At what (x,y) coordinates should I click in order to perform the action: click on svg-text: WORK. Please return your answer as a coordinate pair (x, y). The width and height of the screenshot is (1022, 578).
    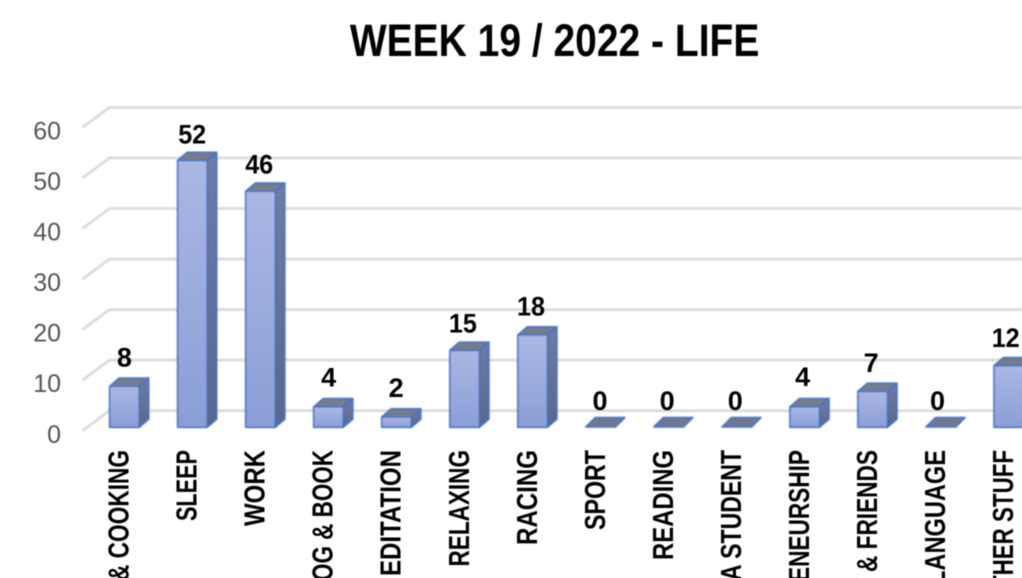
    Looking at the image, I should click on (256, 488).